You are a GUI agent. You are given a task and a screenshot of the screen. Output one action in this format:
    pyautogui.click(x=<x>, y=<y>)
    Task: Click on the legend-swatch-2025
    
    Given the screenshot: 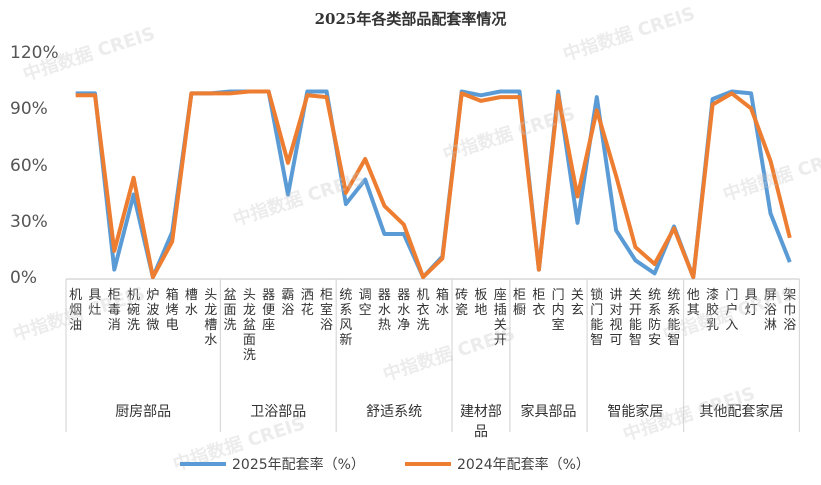 What is the action you would take?
    pyautogui.click(x=203, y=464)
    